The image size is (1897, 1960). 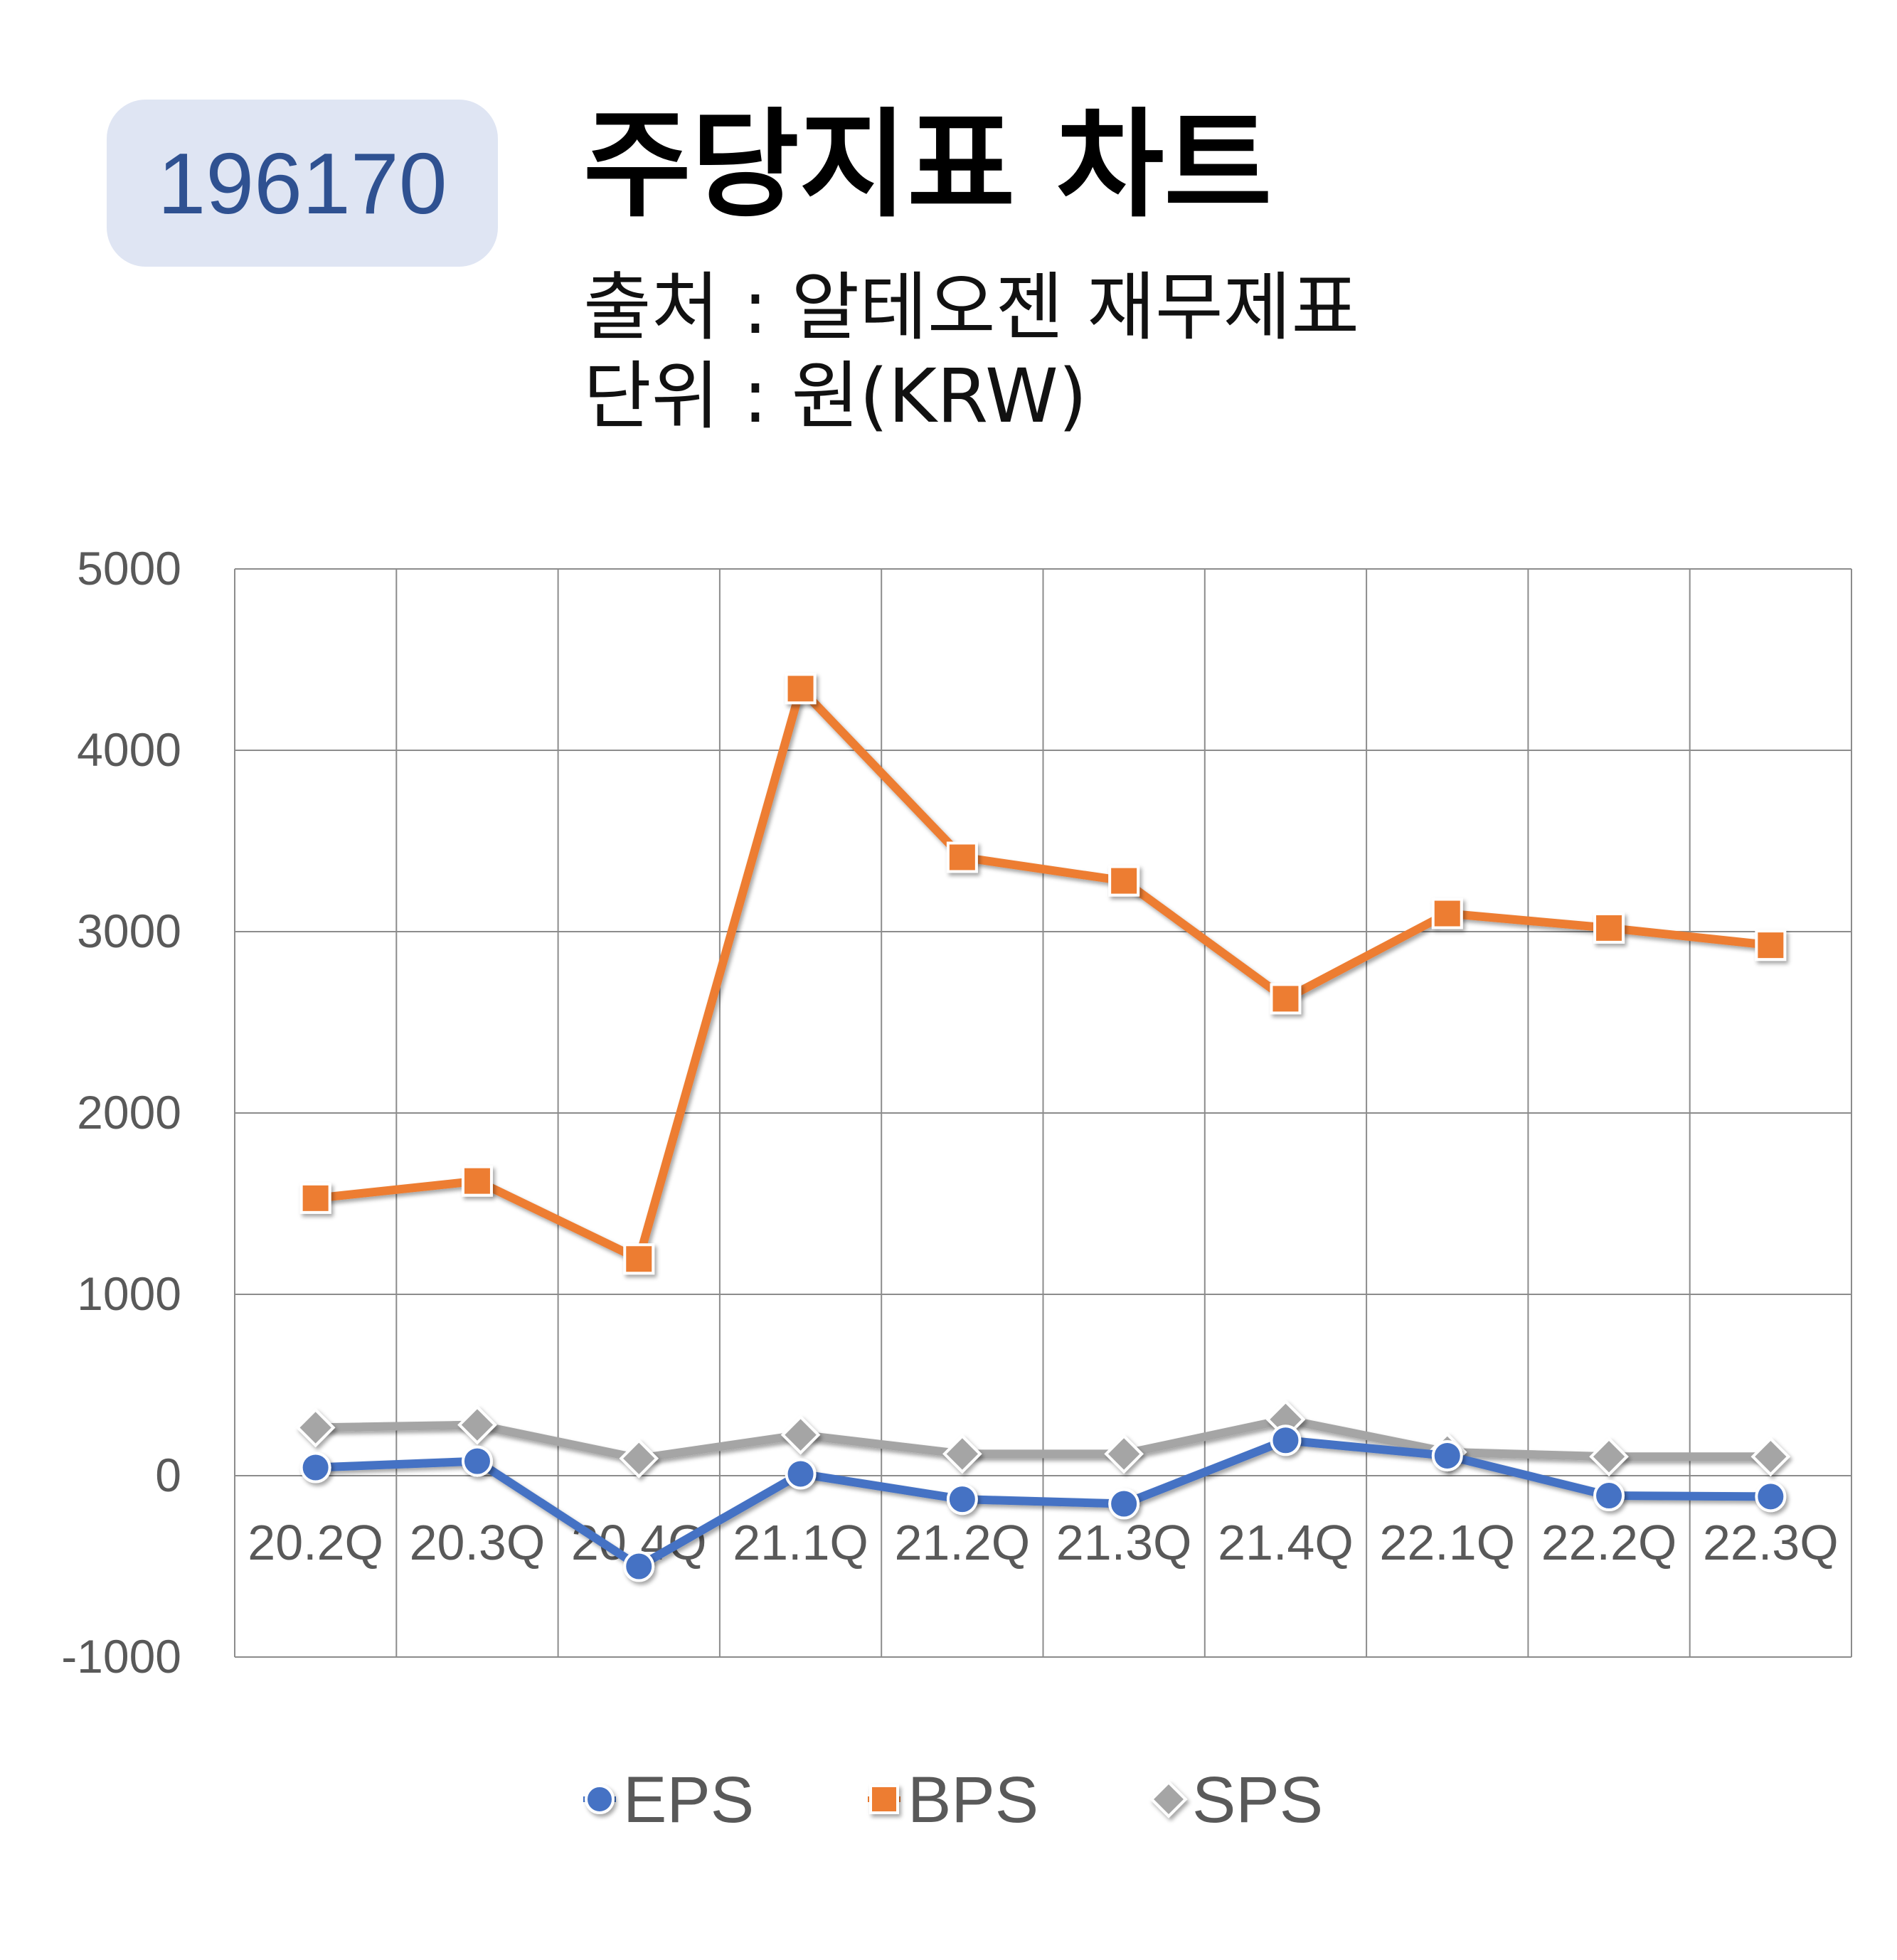 What do you see at coordinates (884, 1799) in the screenshot?
I see `legend-marker-bps` at bounding box center [884, 1799].